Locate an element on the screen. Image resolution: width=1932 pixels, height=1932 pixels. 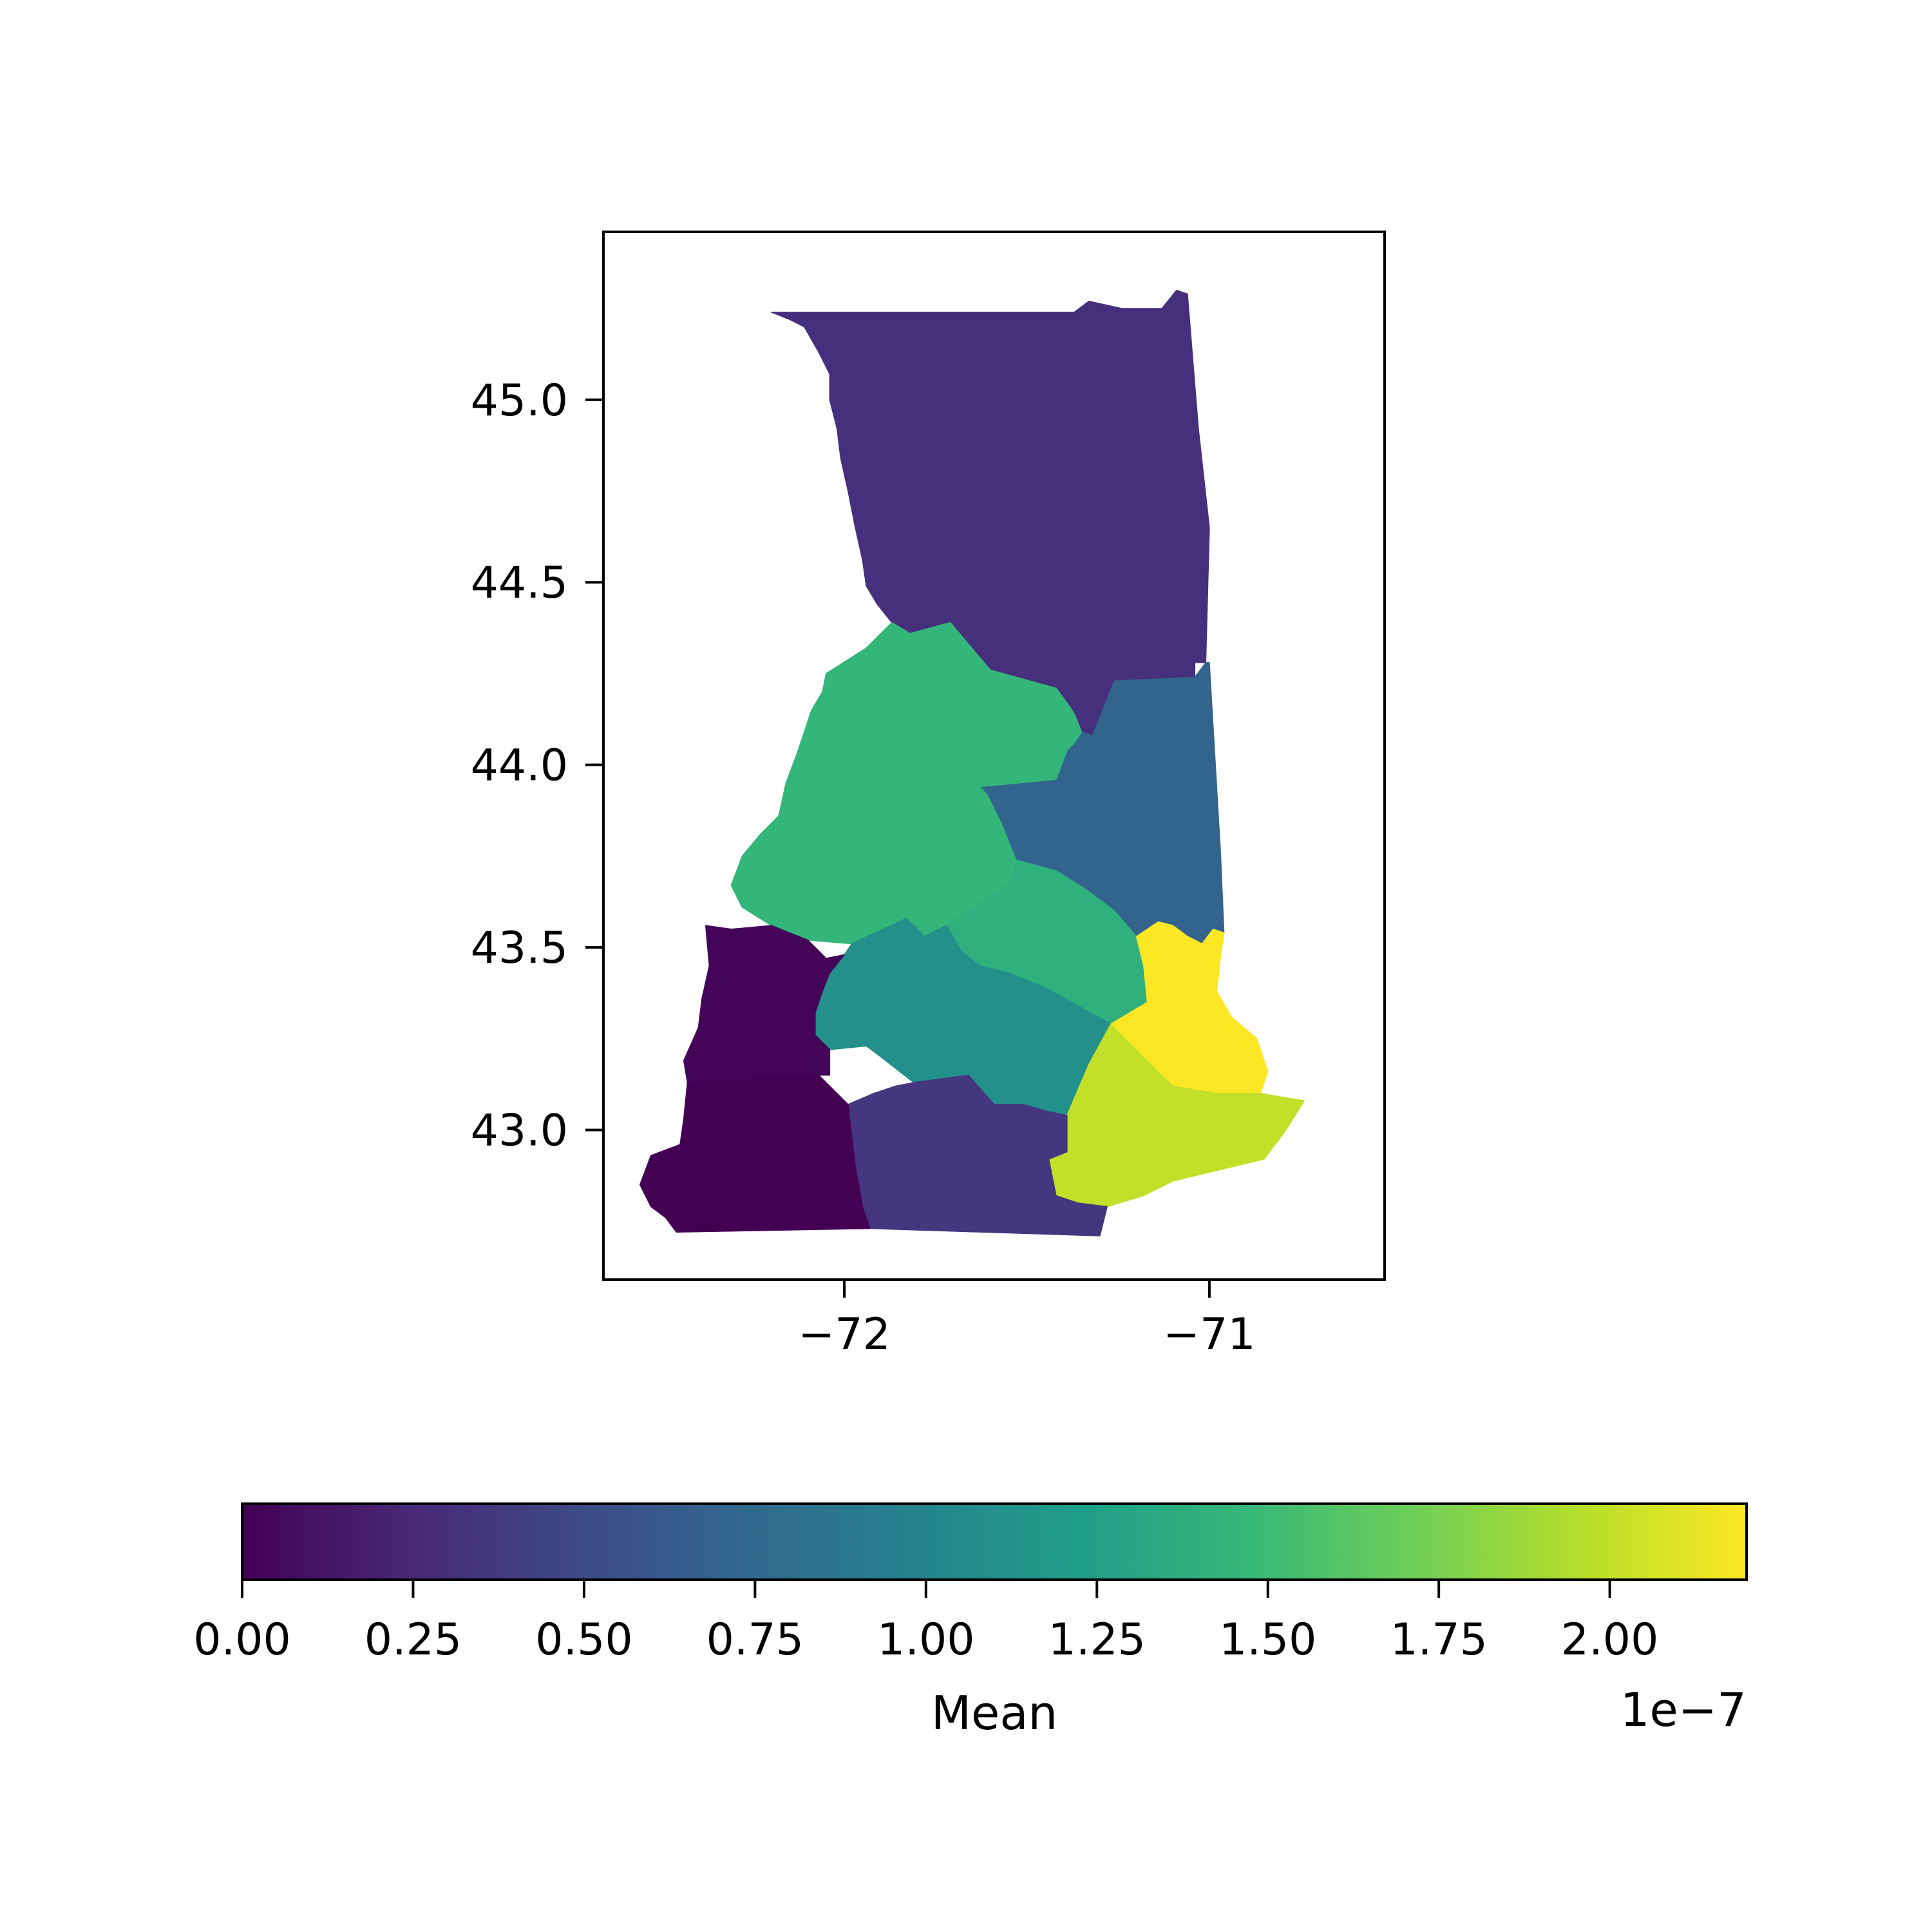
colorbar-label: Mean is located at coordinates (994, 1713).